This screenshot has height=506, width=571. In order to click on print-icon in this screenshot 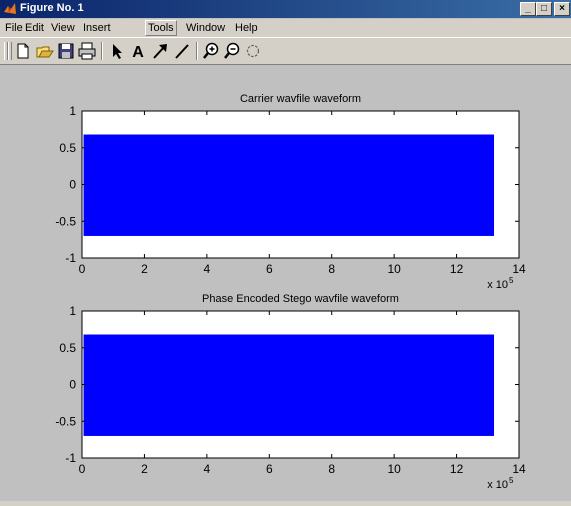, I will do `click(87, 51)`.